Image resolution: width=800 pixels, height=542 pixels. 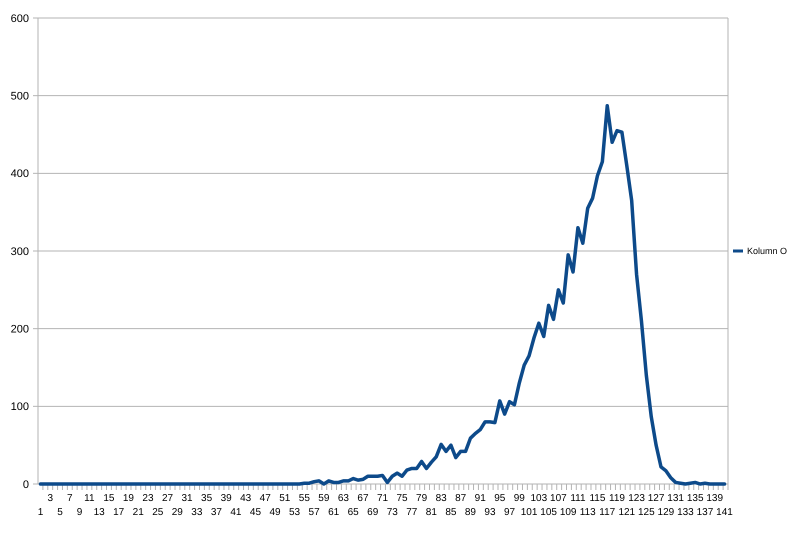 What do you see at coordinates (148, 498) in the screenshot?
I see `x-tick-label: 23` at bounding box center [148, 498].